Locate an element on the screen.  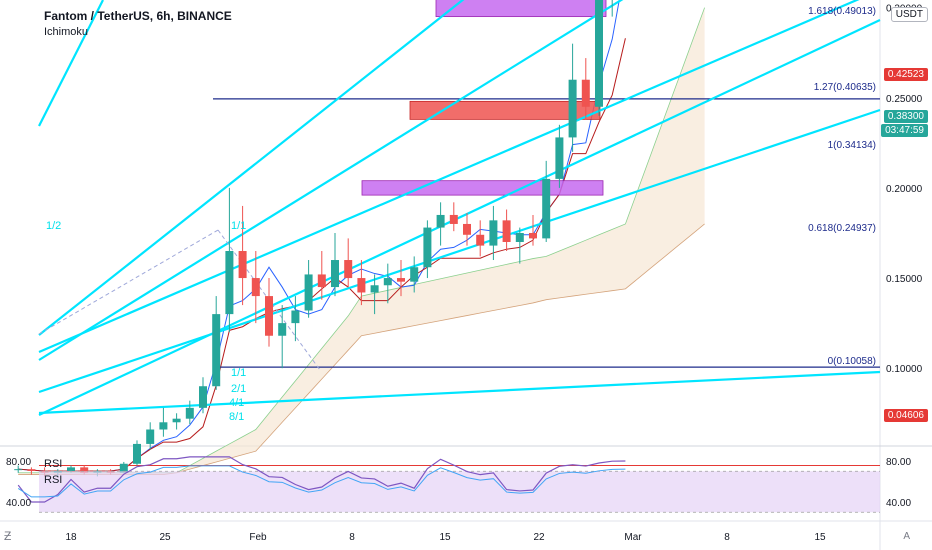
last-price-label: 0.38300 is located at coordinates (905, 116).